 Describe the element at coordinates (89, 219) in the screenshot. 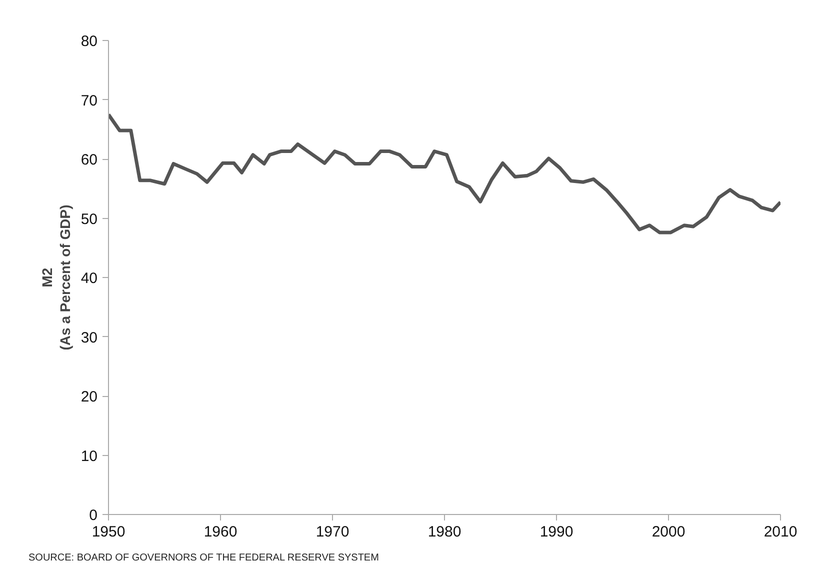

I see `y-tick-label: 50` at that location.